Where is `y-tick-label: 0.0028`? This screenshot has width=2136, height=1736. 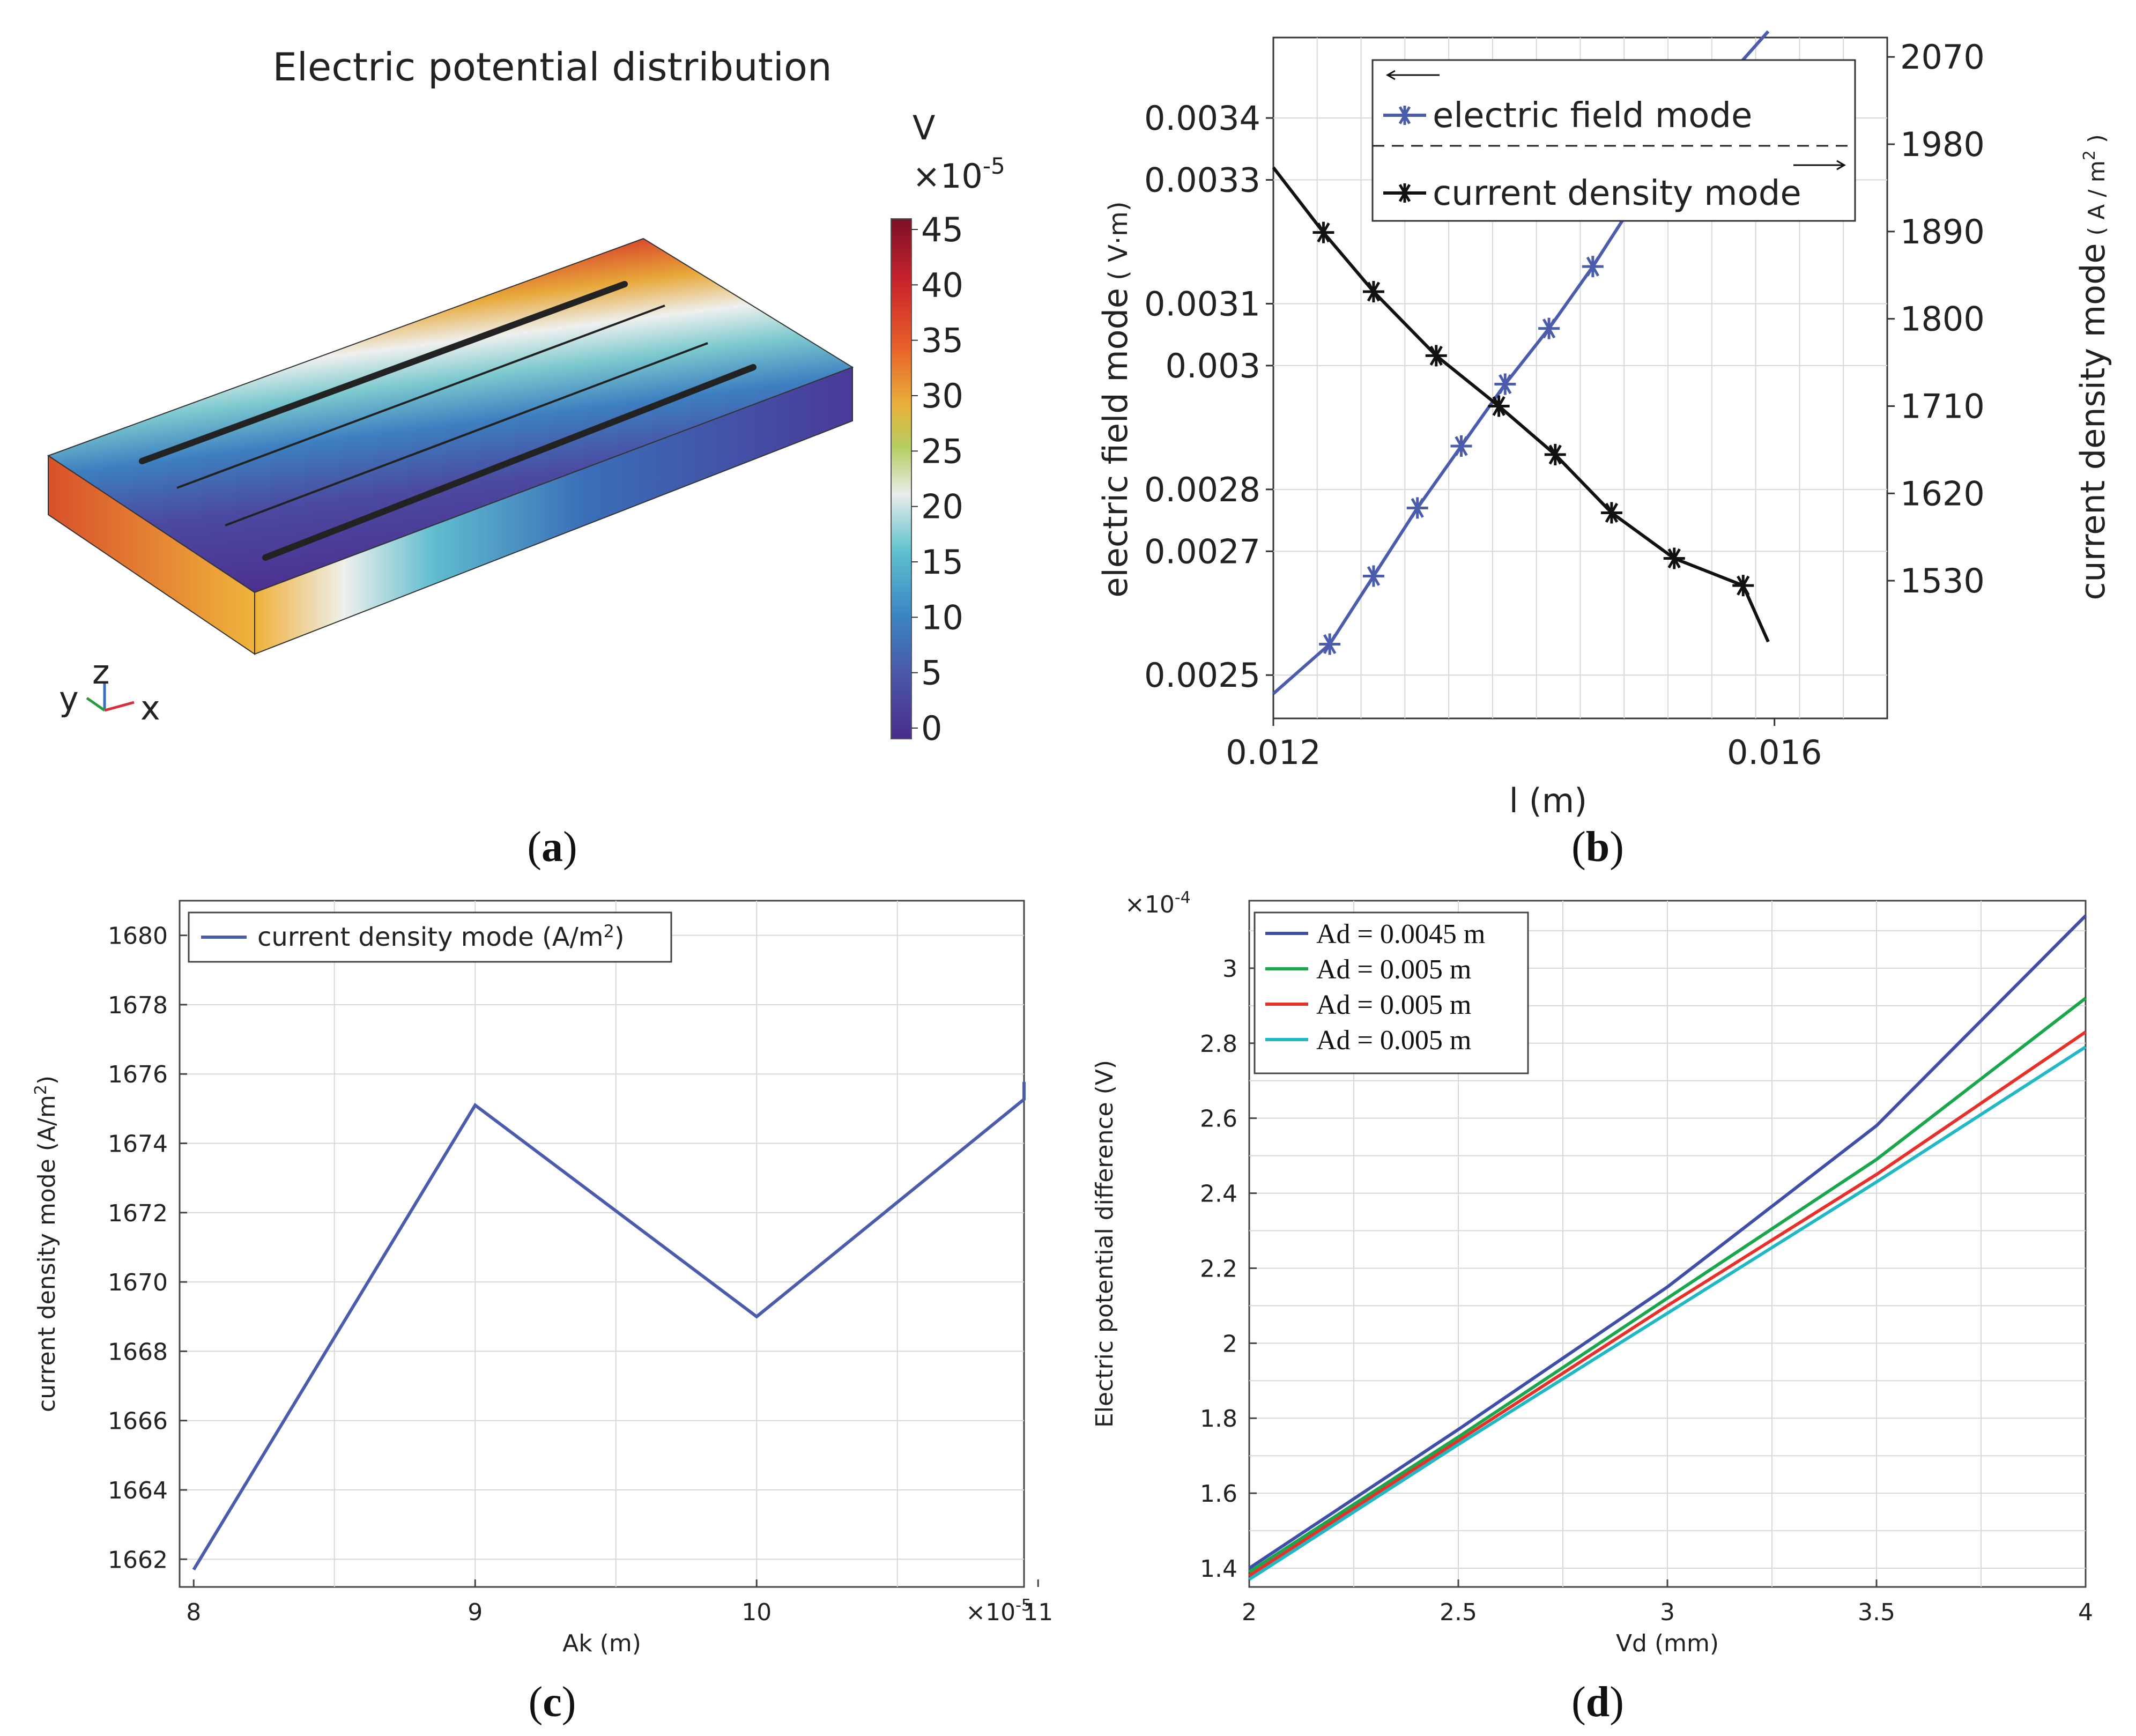 y-tick-label: 0.0028 is located at coordinates (1202, 490).